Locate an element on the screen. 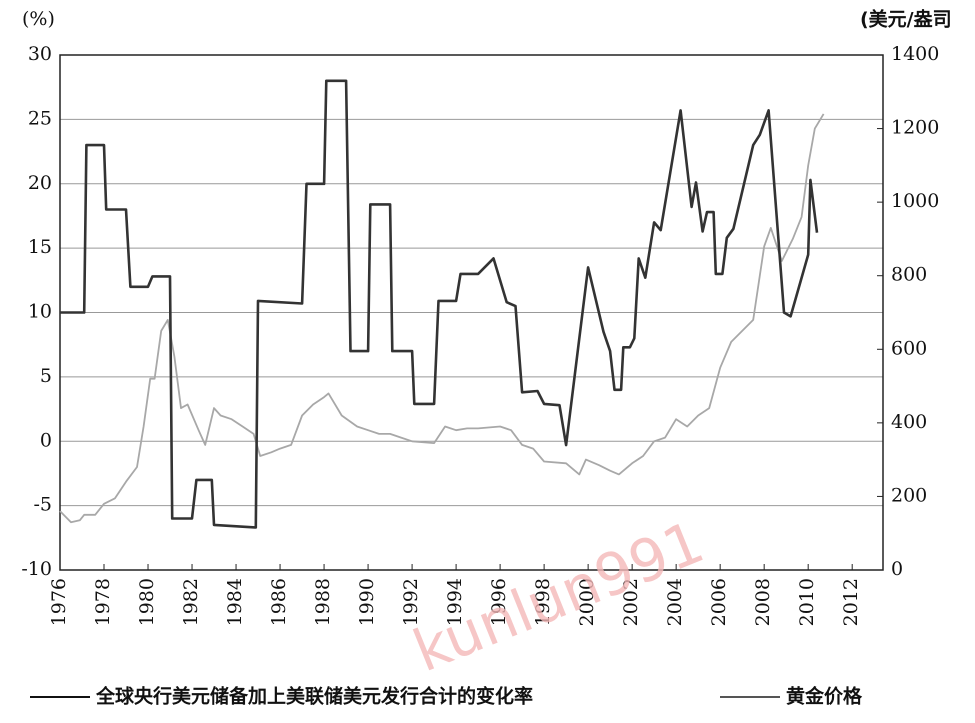  y-tick-label: -10 is located at coordinates (36, 569).